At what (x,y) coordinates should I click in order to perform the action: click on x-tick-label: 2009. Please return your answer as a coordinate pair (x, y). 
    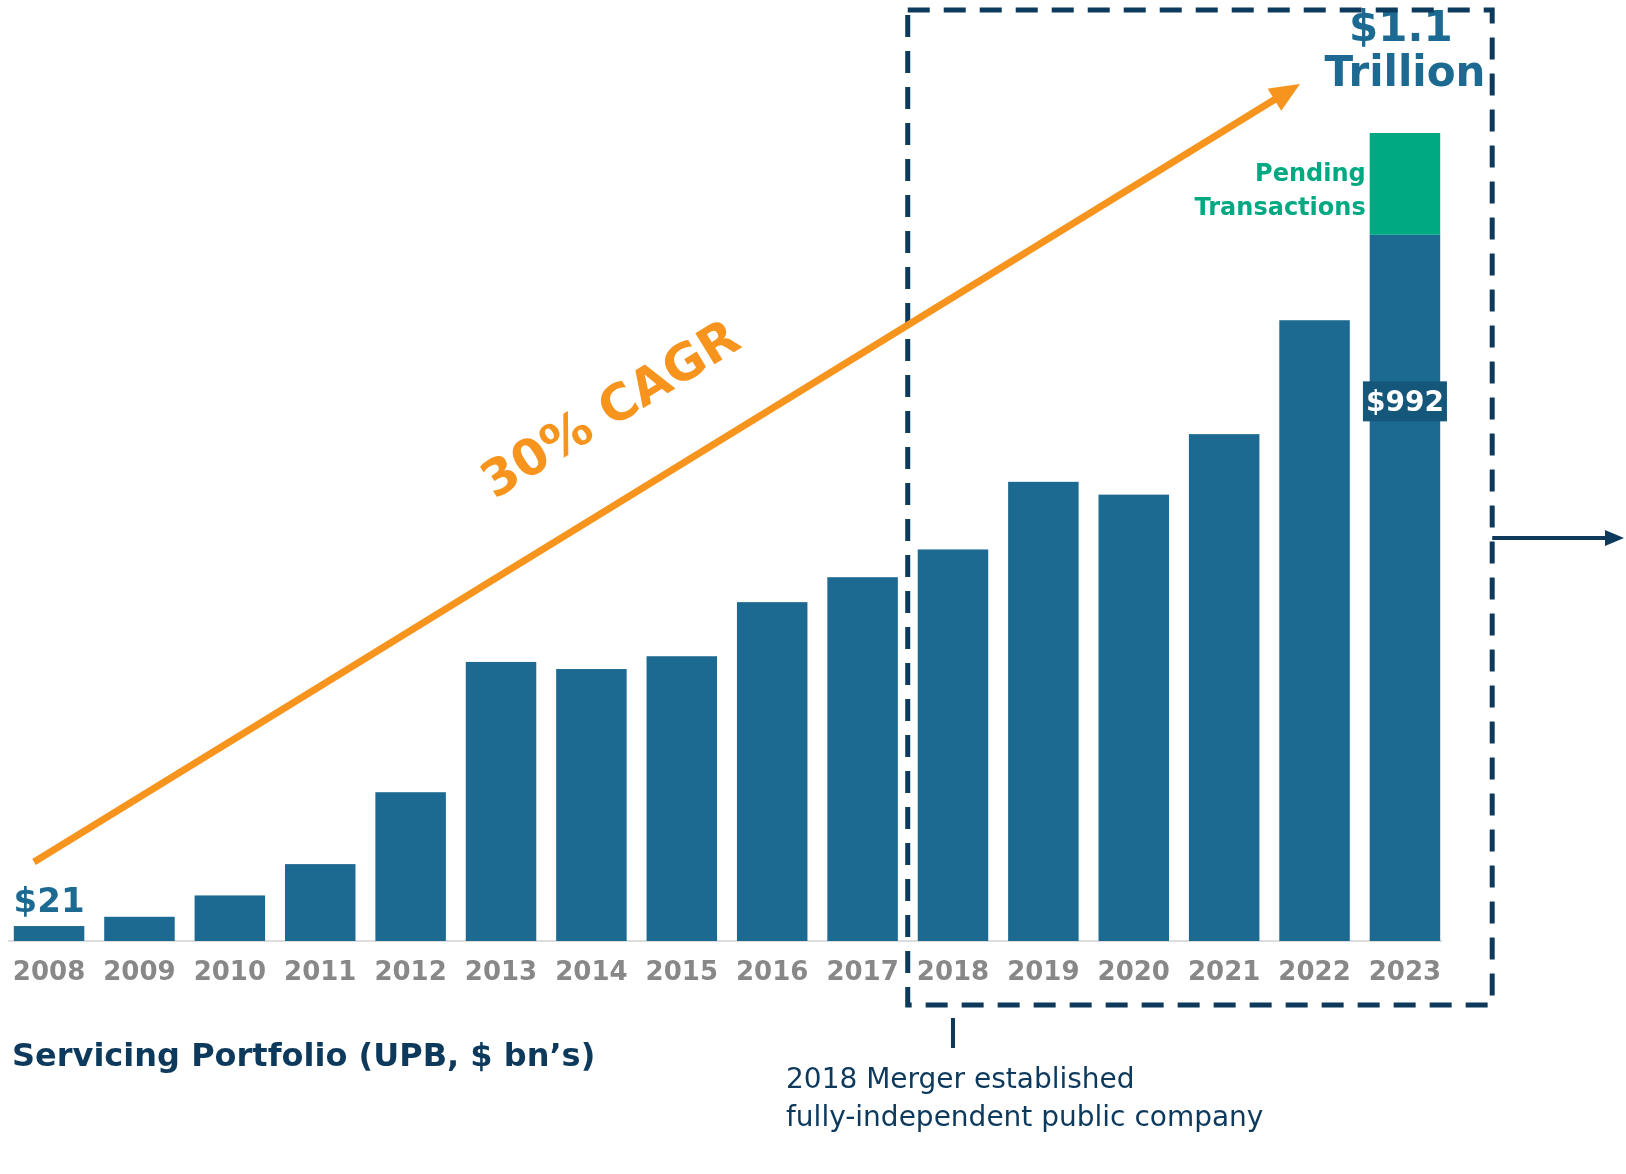
    Looking at the image, I should click on (139, 971).